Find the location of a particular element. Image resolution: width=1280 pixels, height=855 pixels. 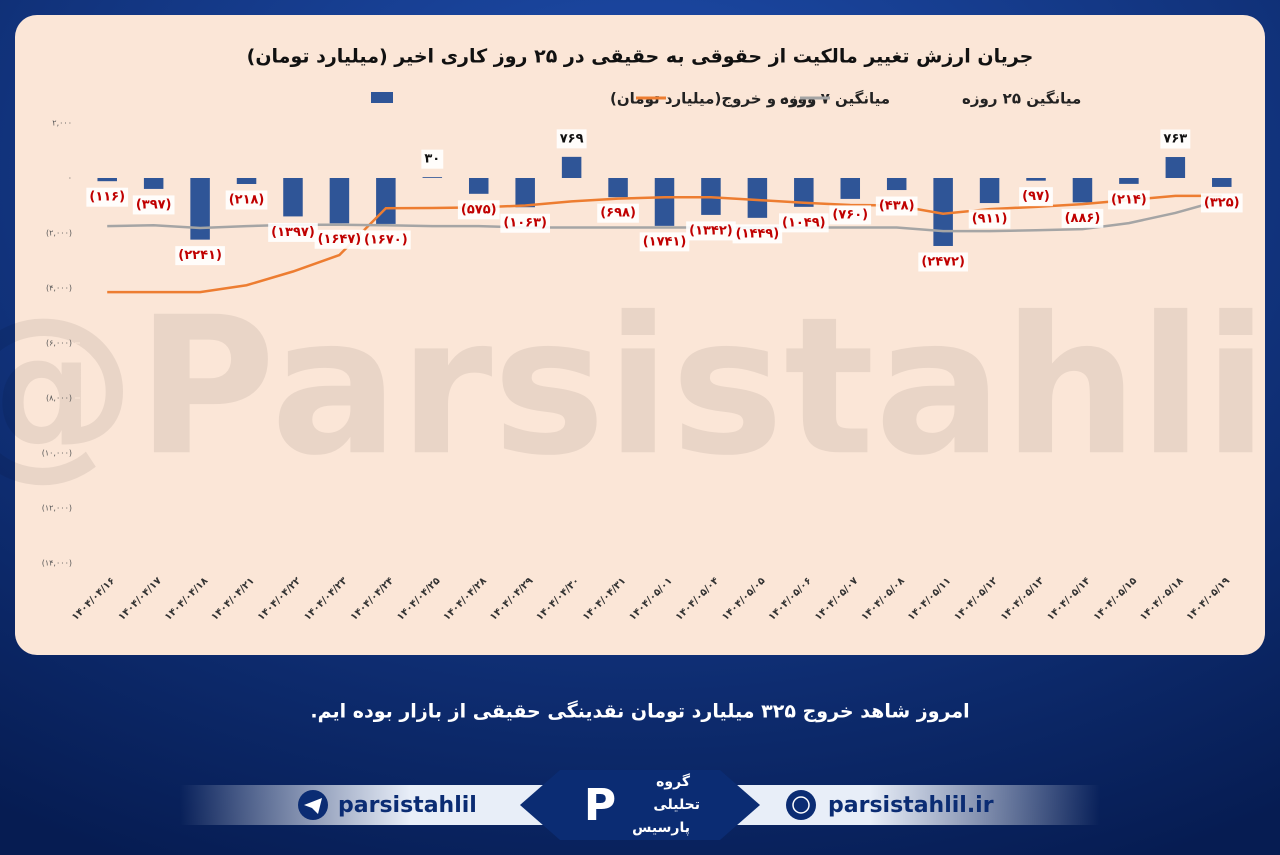

data-label: ۳۰ is located at coordinates (432, 159).